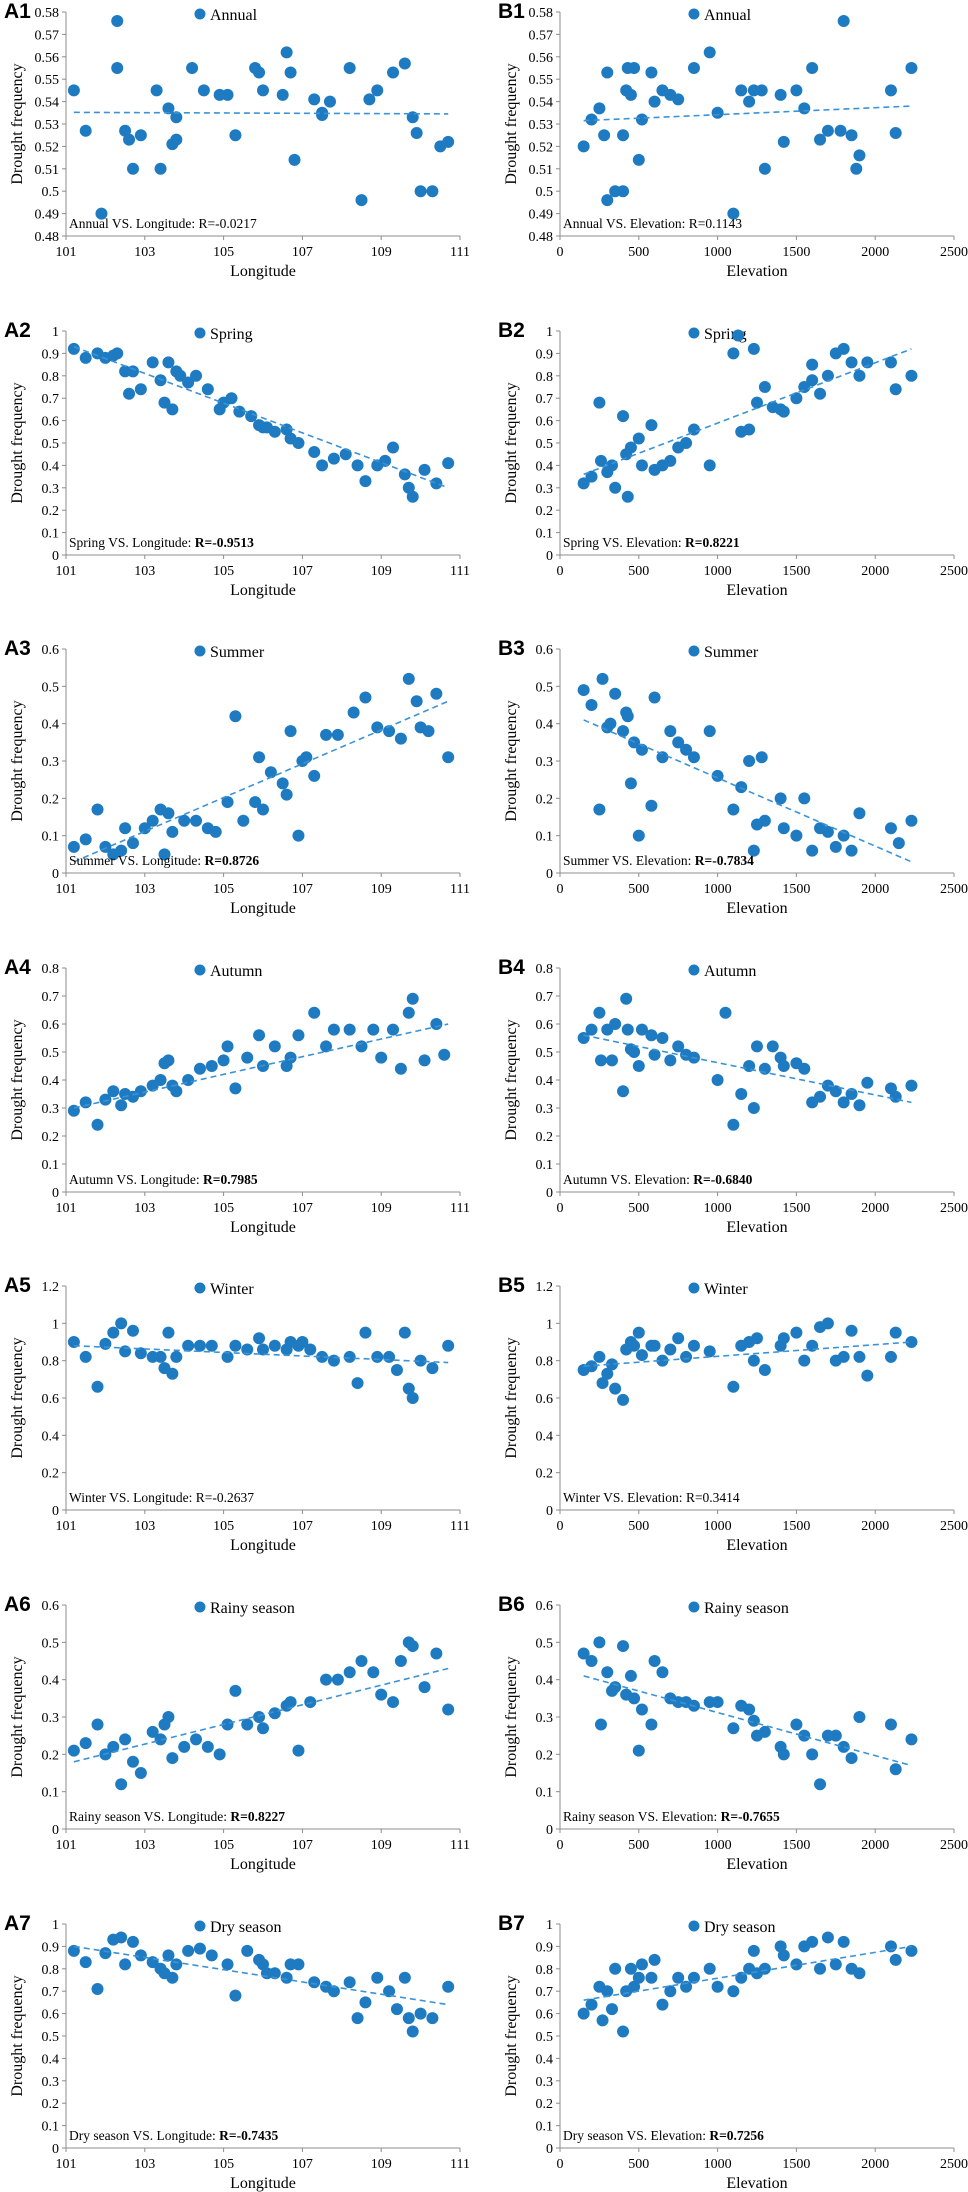 The width and height of the screenshot is (968, 2192). Describe the element at coordinates (511, 648) in the screenshot. I see `panel-label-b3: B3` at that location.